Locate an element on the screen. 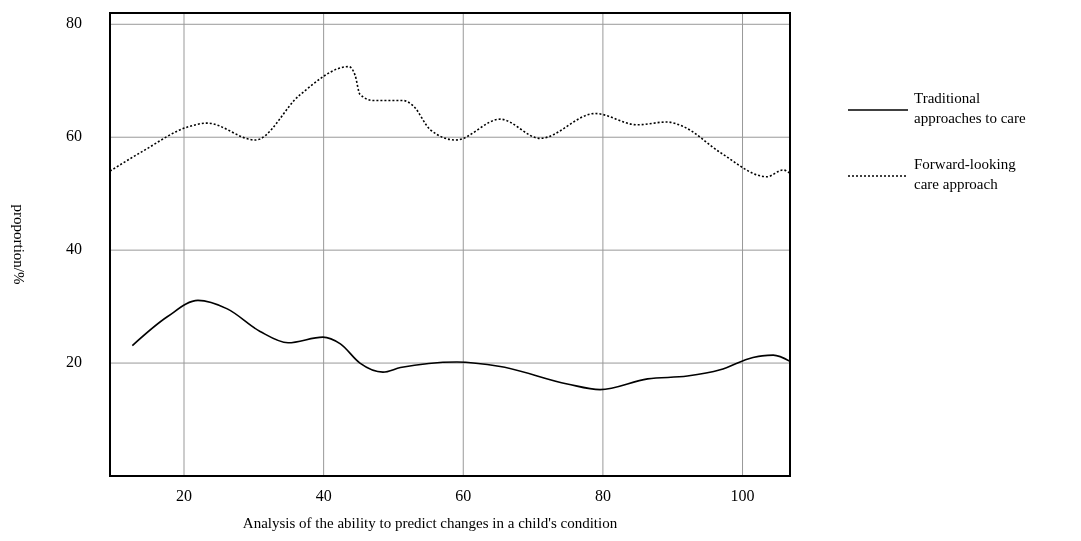  y-axis-title: proportion/% is located at coordinates (19, 244).